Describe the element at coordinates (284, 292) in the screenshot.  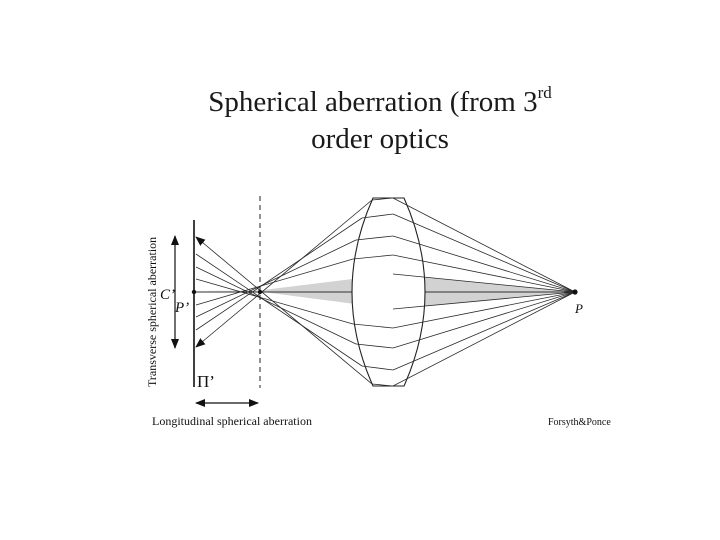
I see `converging-rays` at that location.